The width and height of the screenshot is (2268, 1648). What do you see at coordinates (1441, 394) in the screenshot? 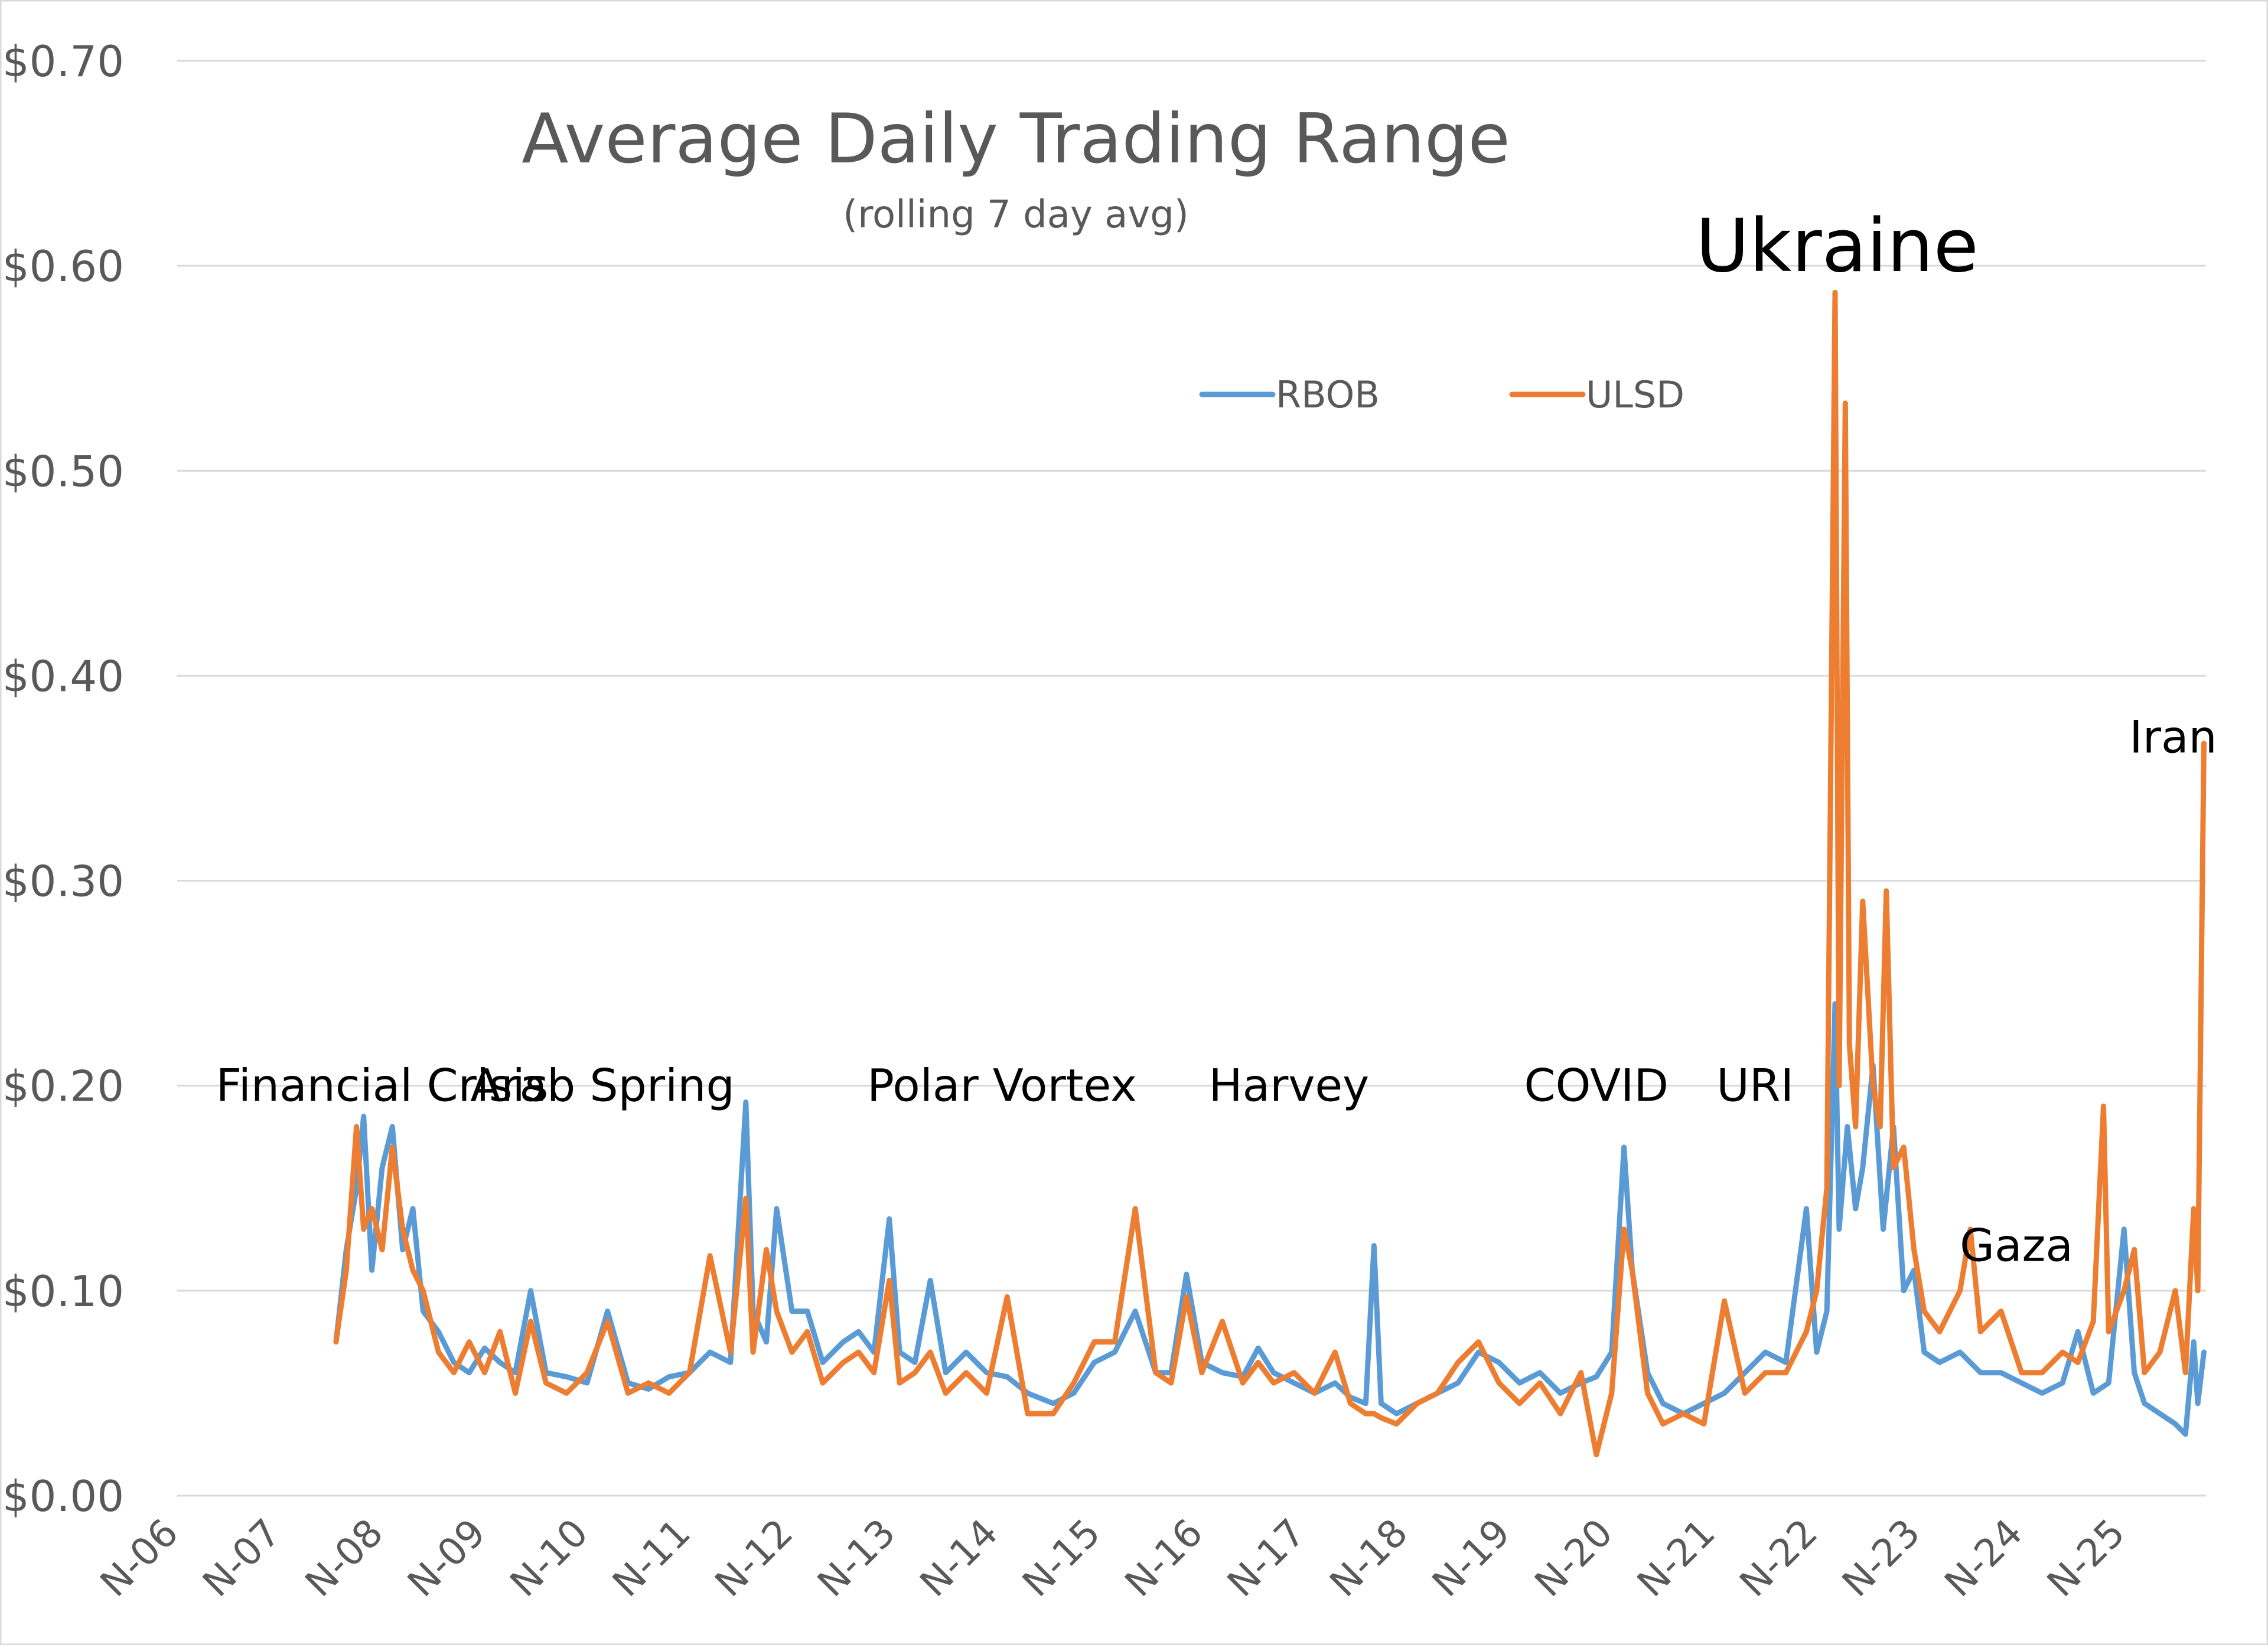
I see `legend: RBOB ULSD` at bounding box center [1441, 394].